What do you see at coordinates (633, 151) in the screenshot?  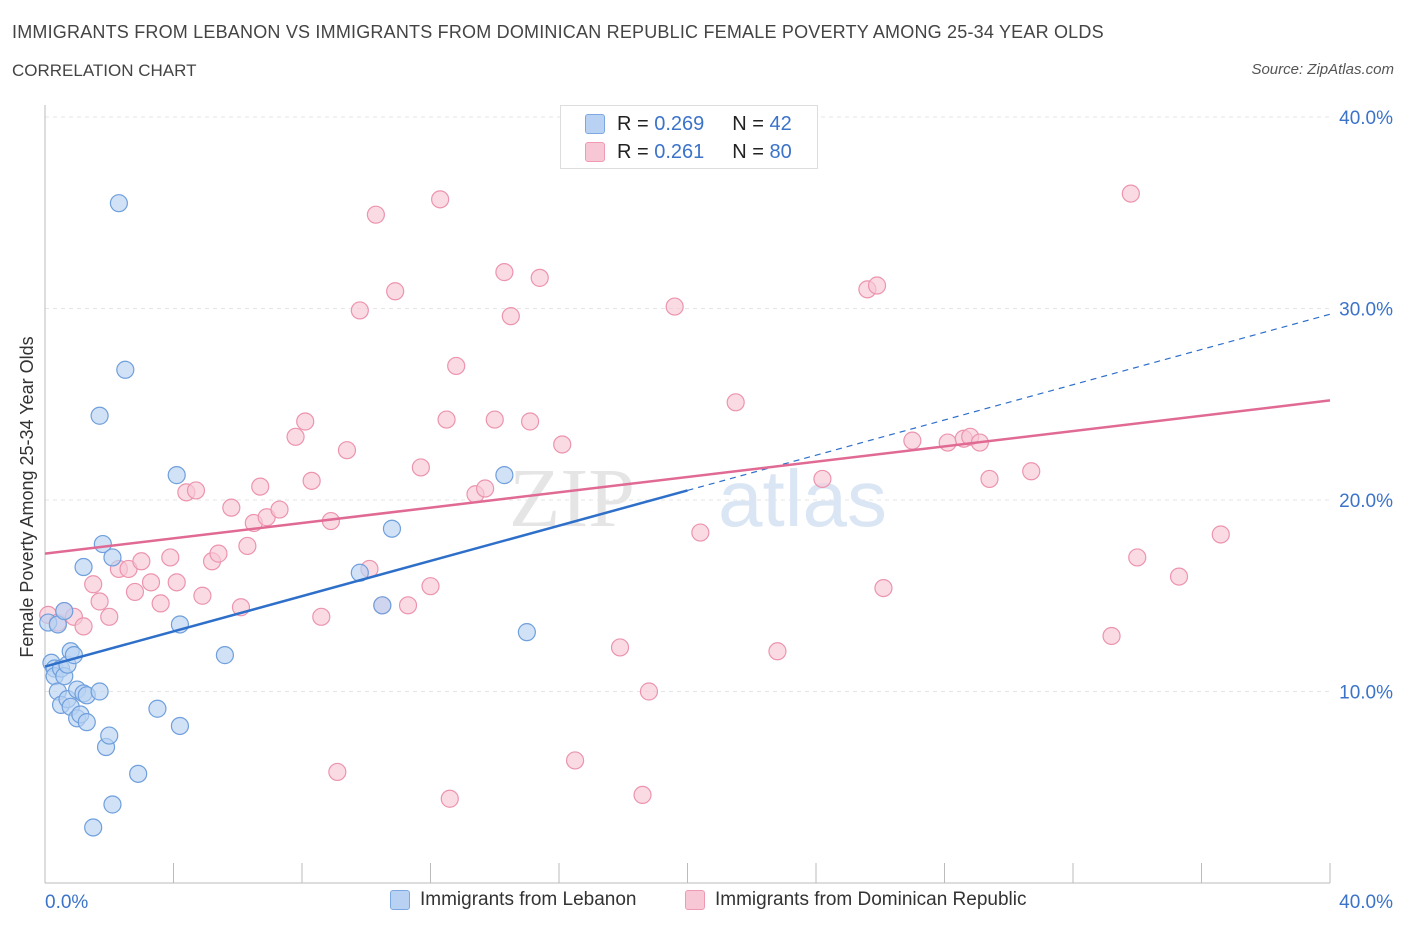 I see `legend-r-label: R =` at bounding box center [633, 151].